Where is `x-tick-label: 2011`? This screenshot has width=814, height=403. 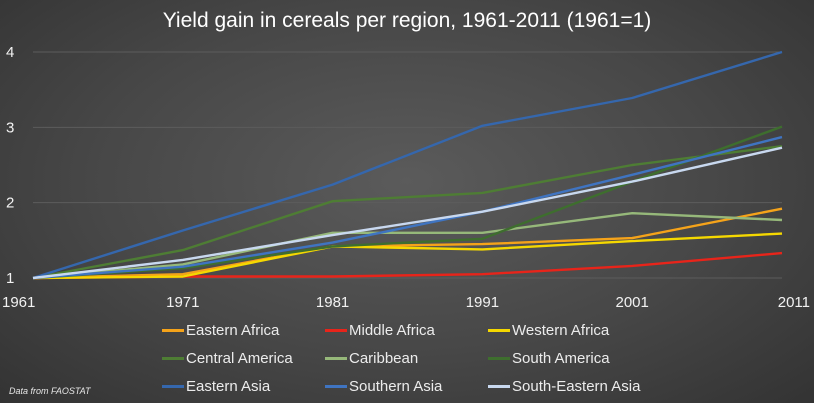
x-tick-label: 2011 is located at coordinates (794, 302).